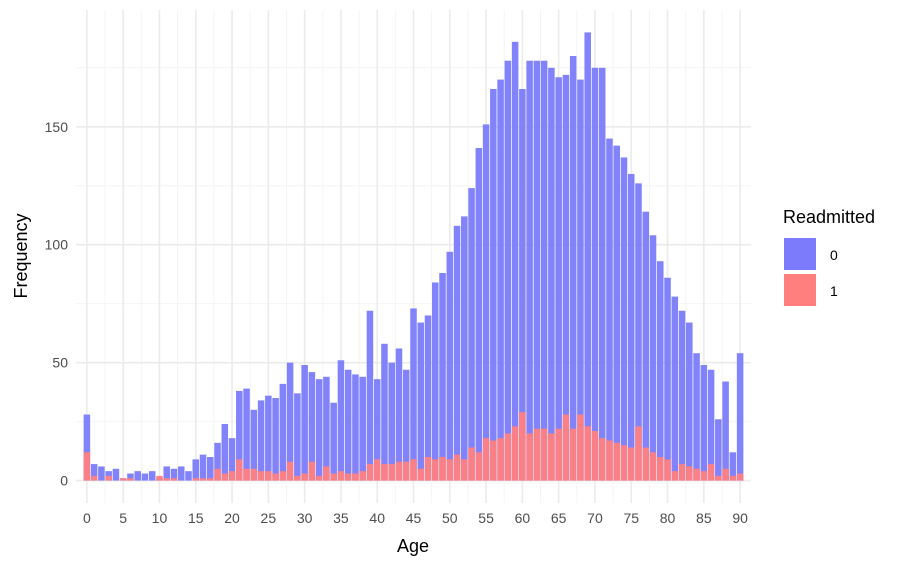 The height and width of the screenshot is (566, 916). Describe the element at coordinates (64, 481) in the screenshot. I see `y-tick-label: 0` at that location.